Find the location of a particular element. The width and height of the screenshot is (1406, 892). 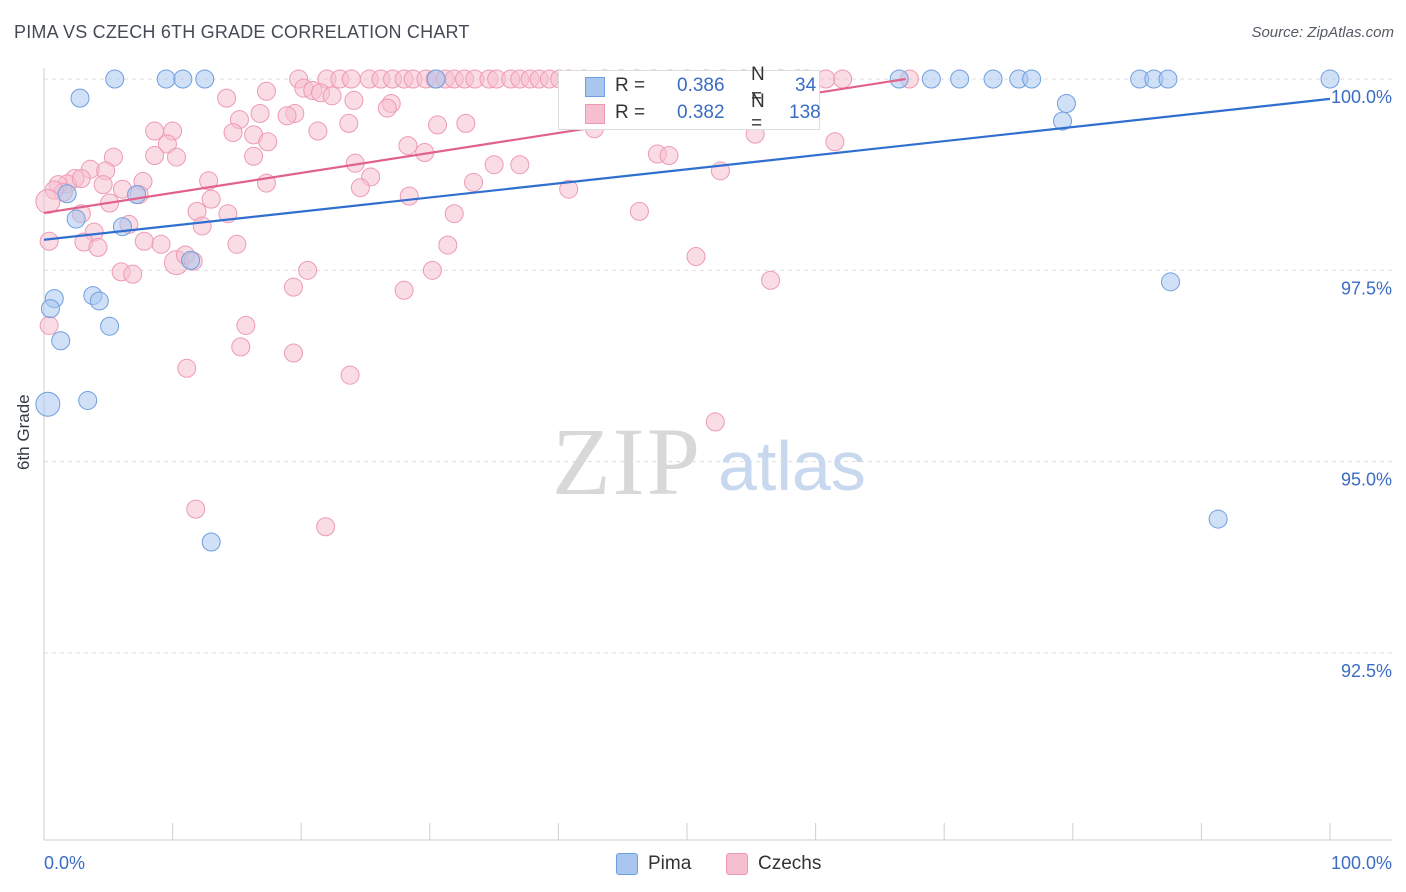

y-tick-label: 100.0% is located at coordinates (1361, 97).